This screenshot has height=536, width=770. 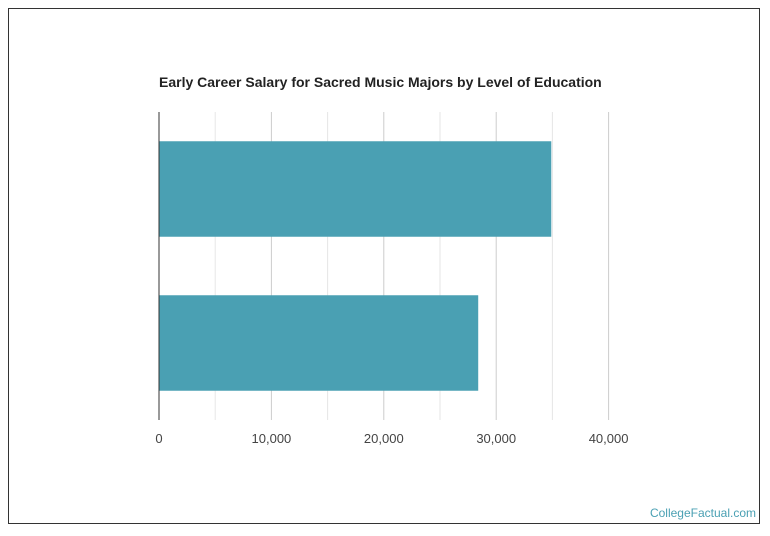 What do you see at coordinates (496, 438) in the screenshot?
I see `x-tick-label: 30,000` at bounding box center [496, 438].